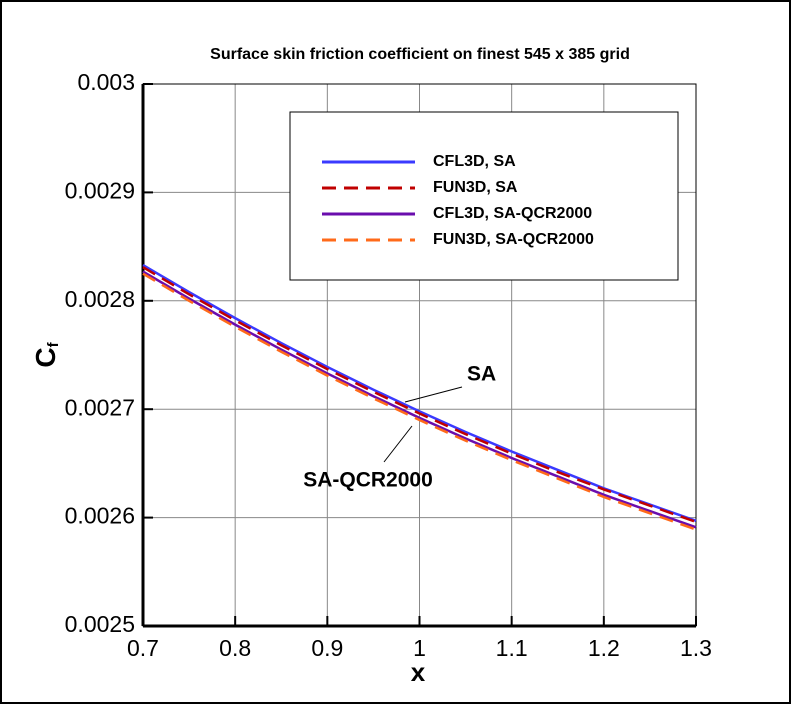 The width and height of the screenshot is (791, 704). What do you see at coordinates (235, 648) in the screenshot?
I see `x-tick-label: 0.8` at bounding box center [235, 648].